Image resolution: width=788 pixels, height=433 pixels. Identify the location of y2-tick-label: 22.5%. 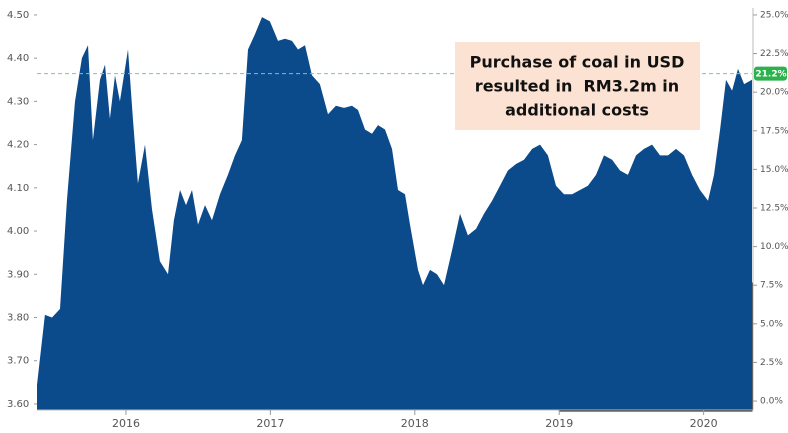
(774, 54).